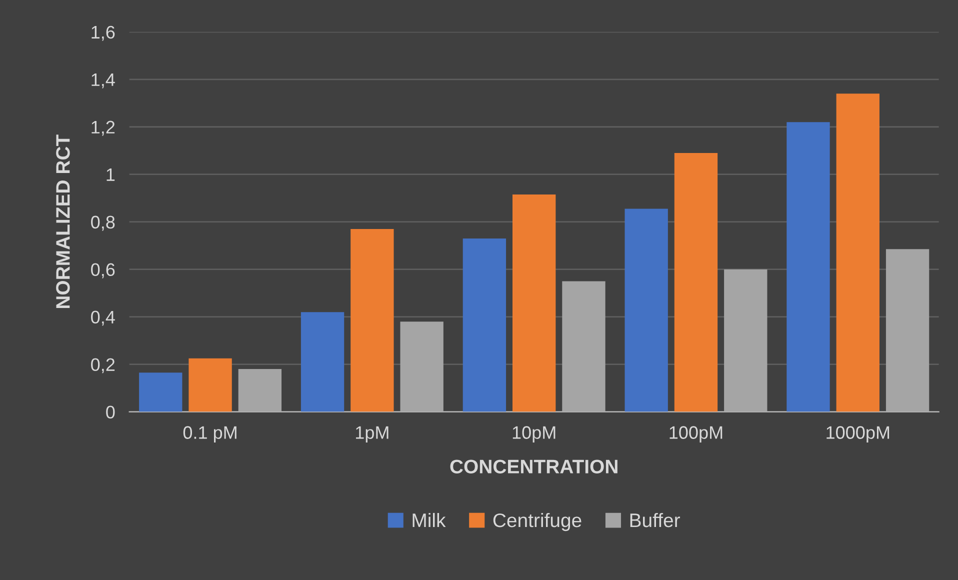 The image size is (958, 580). What do you see at coordinates (537, 522) in the screenshot?
I see `legend-label: Centrifuge` at bounding box center [537, 522].